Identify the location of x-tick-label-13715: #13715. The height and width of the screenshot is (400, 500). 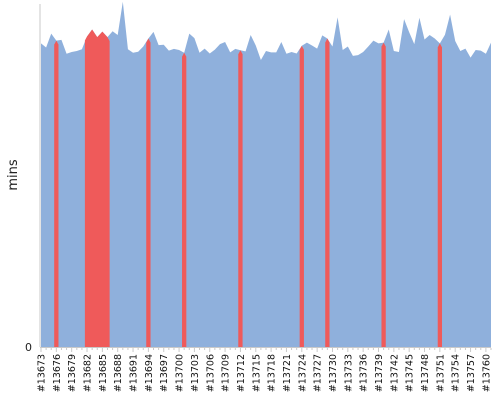
(256, 373).